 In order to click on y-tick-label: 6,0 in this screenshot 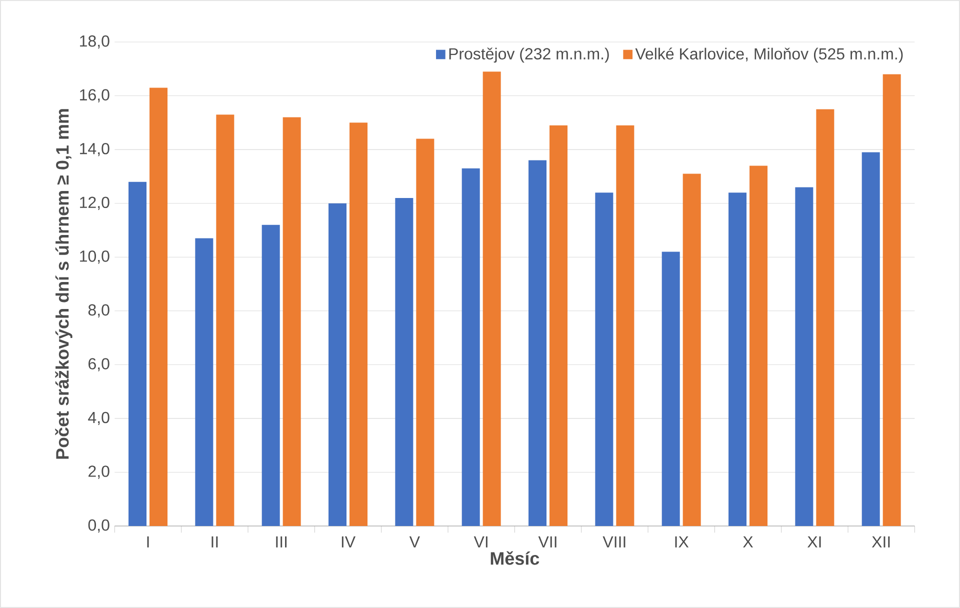, I will do `click(99, 365)`.